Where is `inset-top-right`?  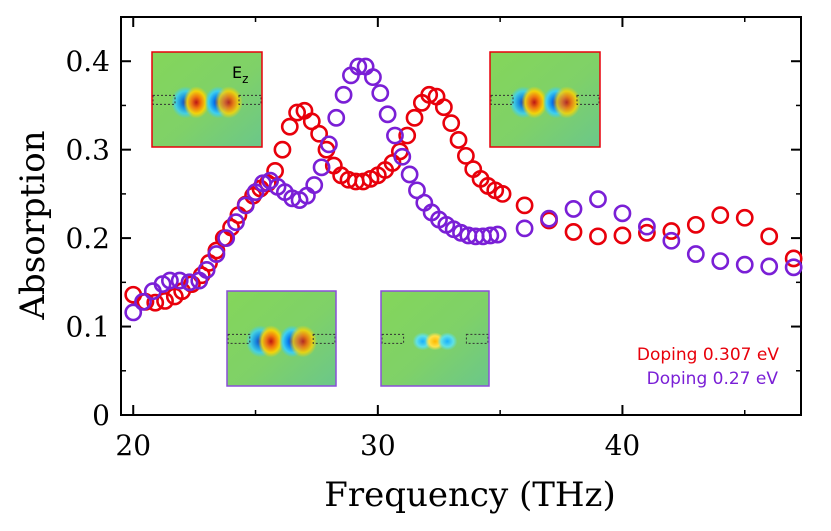
inset-top-right is located at coordinates (545, 99).